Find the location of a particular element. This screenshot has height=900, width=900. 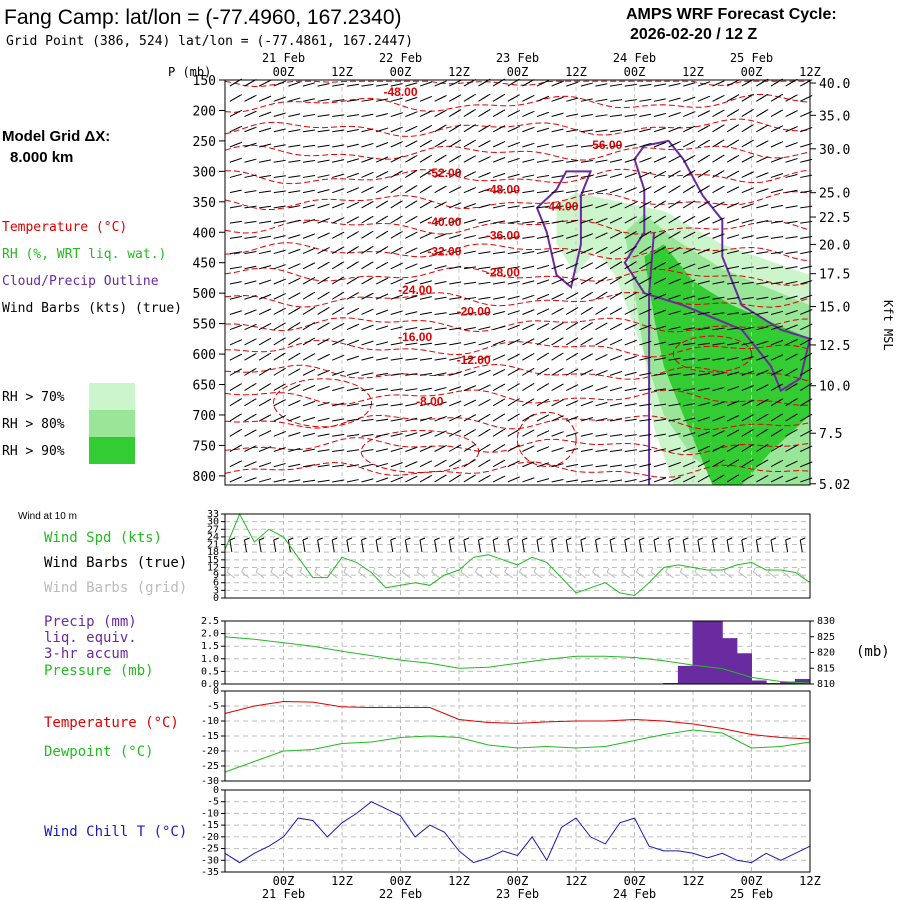

bottom-hour-label-5: 12Z is located at coordinates (576, 881).